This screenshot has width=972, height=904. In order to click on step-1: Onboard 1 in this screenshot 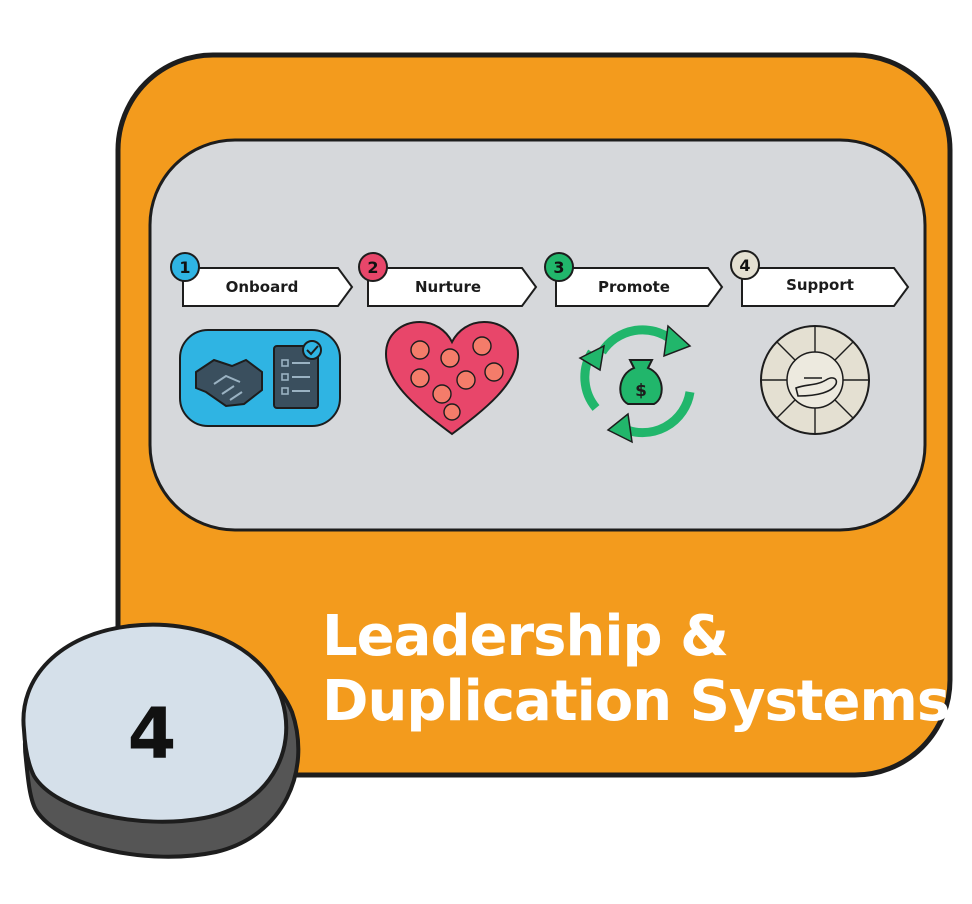, I will do `click(262, 339)`.